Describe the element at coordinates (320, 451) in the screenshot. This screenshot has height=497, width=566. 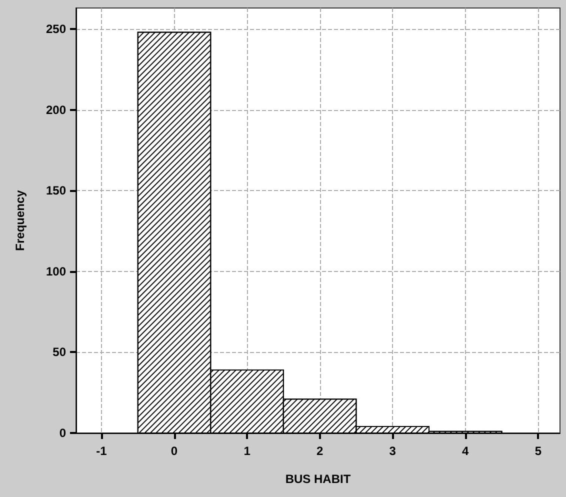
I see `x-tick-label: 2` at that location.